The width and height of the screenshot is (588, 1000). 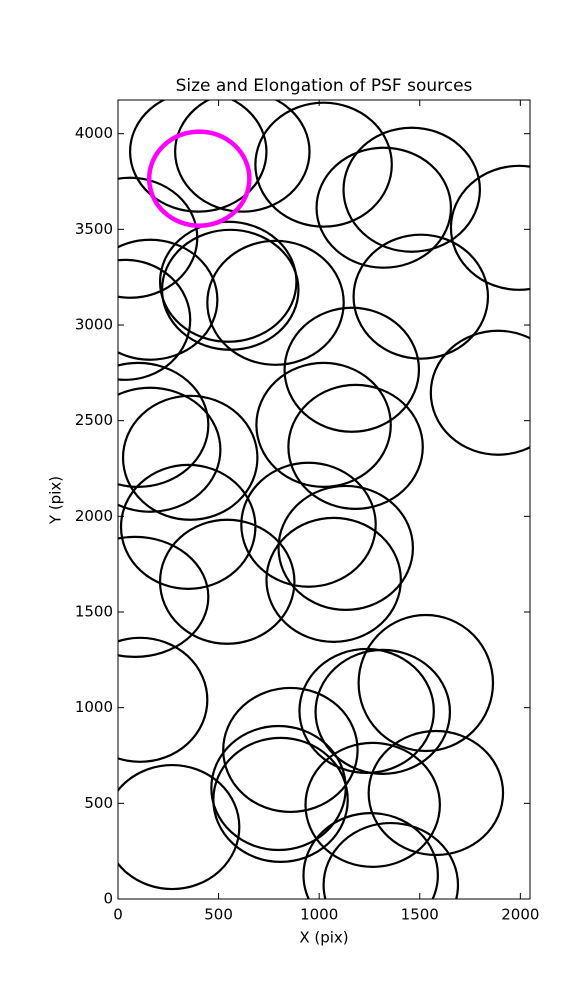 What do you see at coordinates (56, 500) in the screenshot?
I see `y-axis-label: Y (pix)` at bounding box center [56, 500].